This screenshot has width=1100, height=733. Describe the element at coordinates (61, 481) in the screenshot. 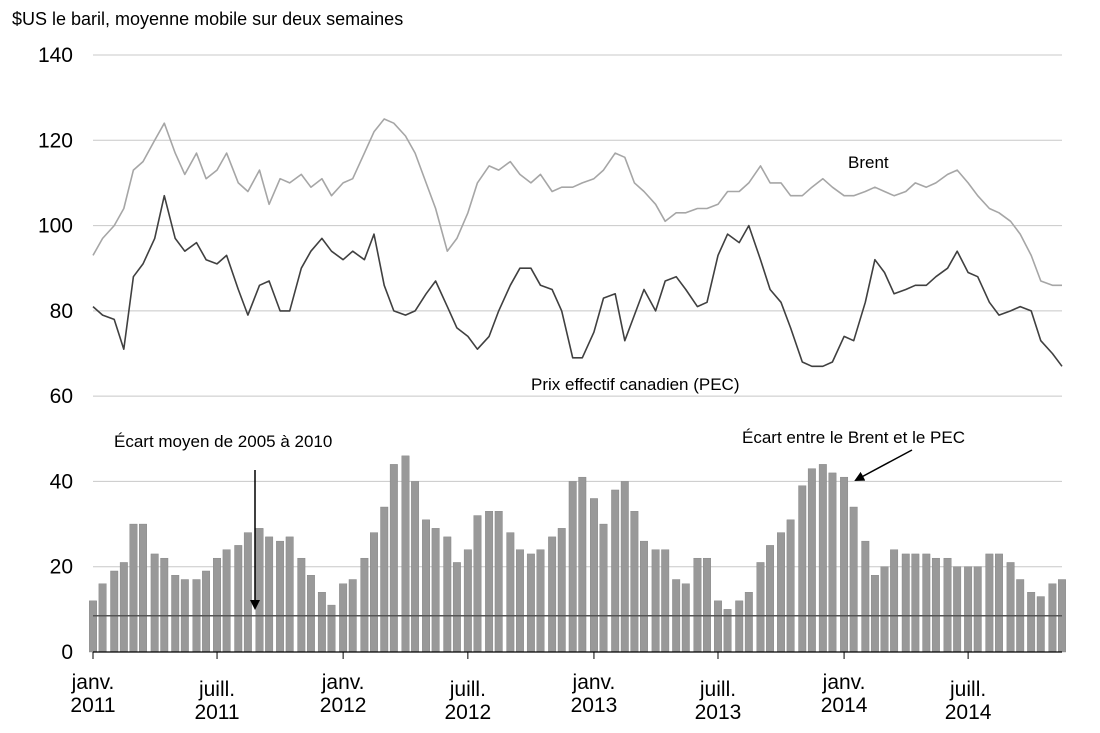

I see `y-tick-label-40: 40` at that location.